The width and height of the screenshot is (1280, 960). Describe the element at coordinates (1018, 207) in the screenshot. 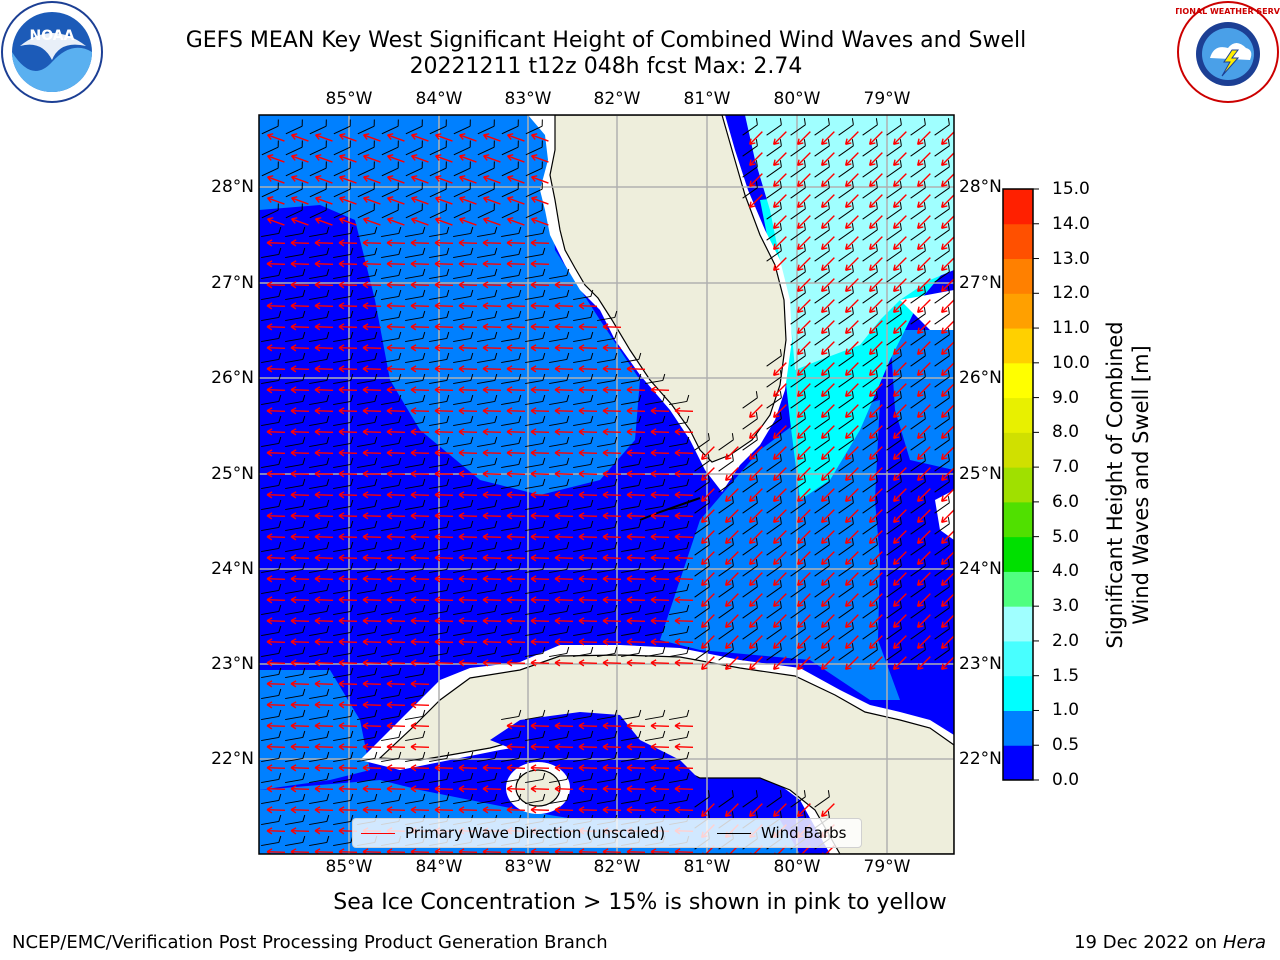

I see `colorbar-segment` at that location.